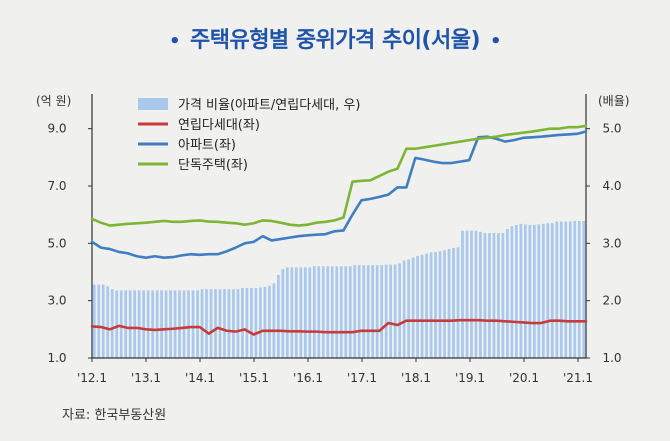  Describe the element at coordinates (611, 358) in the screenshot. I see `y-right-tick-label: 1.0` at that location.